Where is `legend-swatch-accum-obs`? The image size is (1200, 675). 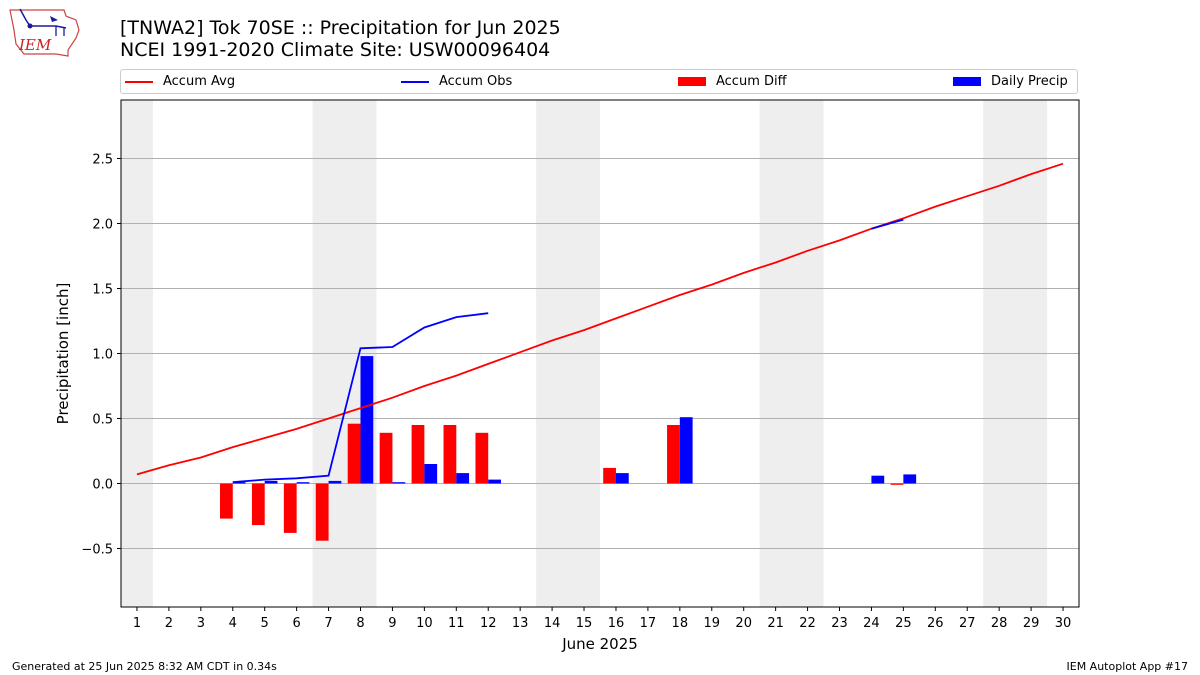
legend-swatch-accum-obs is located at coordinates (415, 81).